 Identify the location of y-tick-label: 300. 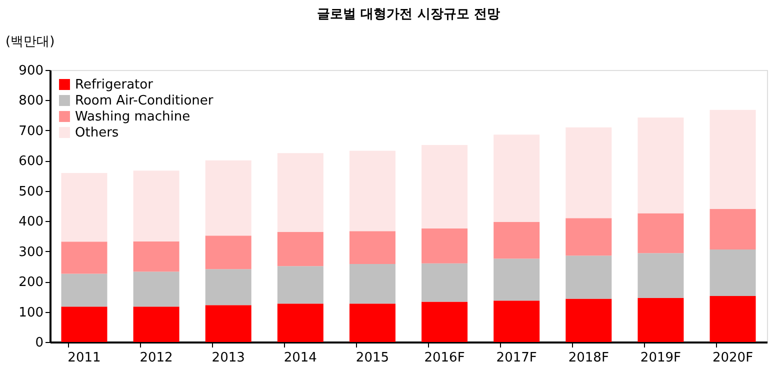
(31, 252).